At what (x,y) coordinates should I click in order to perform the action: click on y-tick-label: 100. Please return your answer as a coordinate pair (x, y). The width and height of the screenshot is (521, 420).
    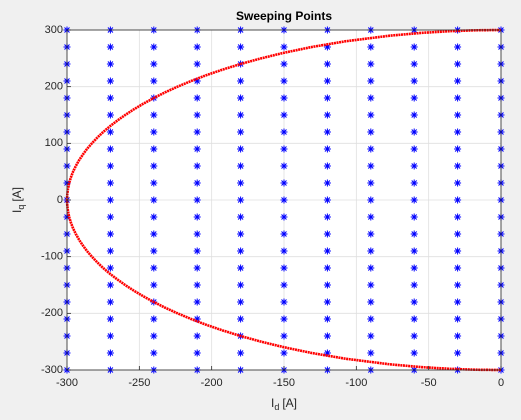
    Looking at the image, I should click on (54, 143).